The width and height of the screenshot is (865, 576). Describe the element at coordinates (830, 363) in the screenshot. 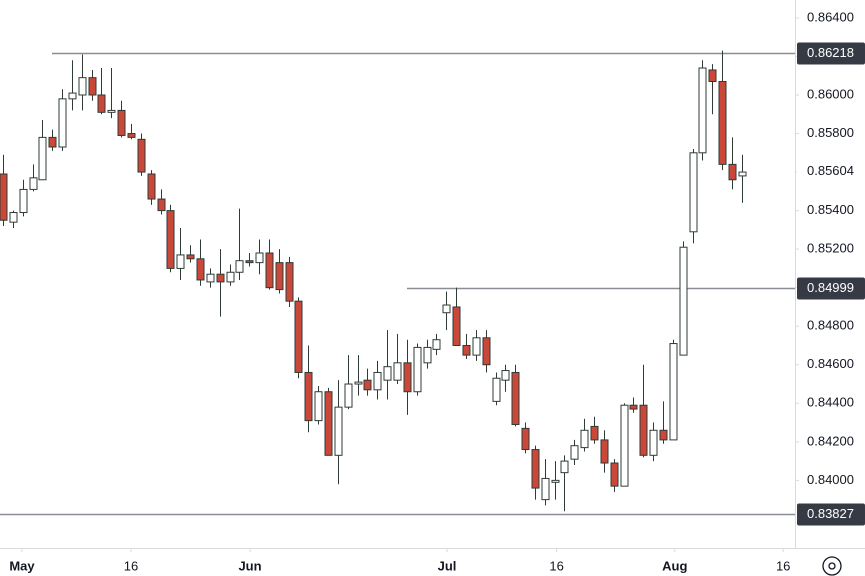

I see `y-tick-label: 0.84600` at that location.